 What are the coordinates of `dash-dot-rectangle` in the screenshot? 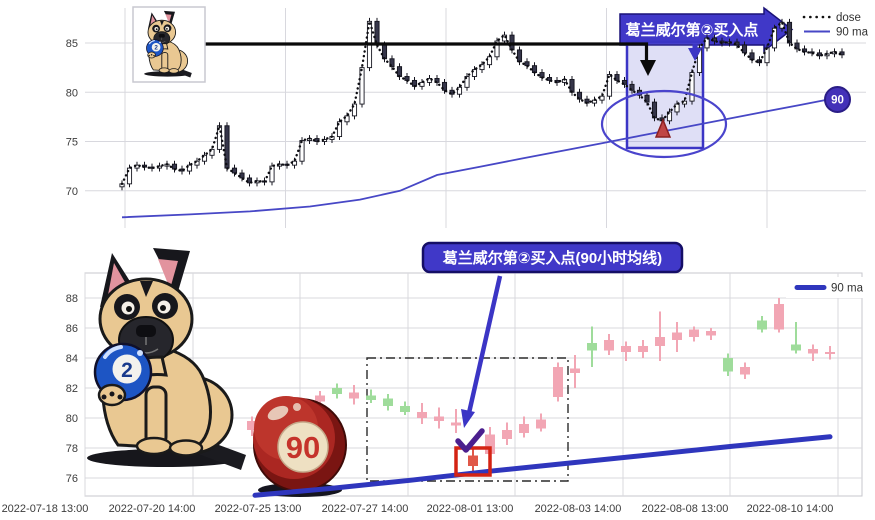 It's located at (467, 419).